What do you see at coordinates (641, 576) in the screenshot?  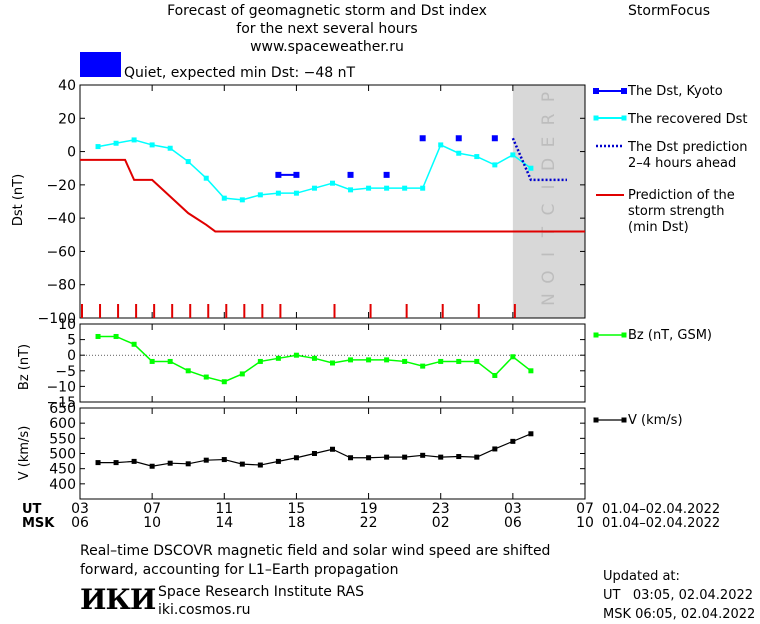 I see `updated-label: Updated at:` at bounding box center [641, 576].